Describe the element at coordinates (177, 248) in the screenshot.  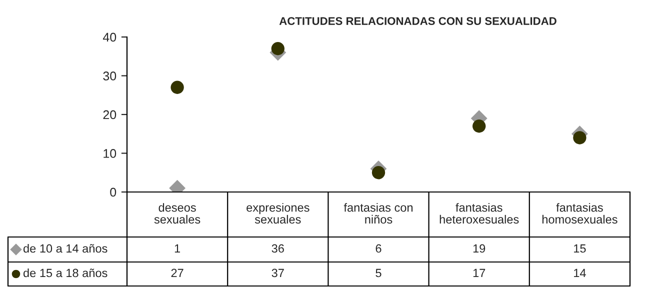
I see `data-label: 1` at that location.